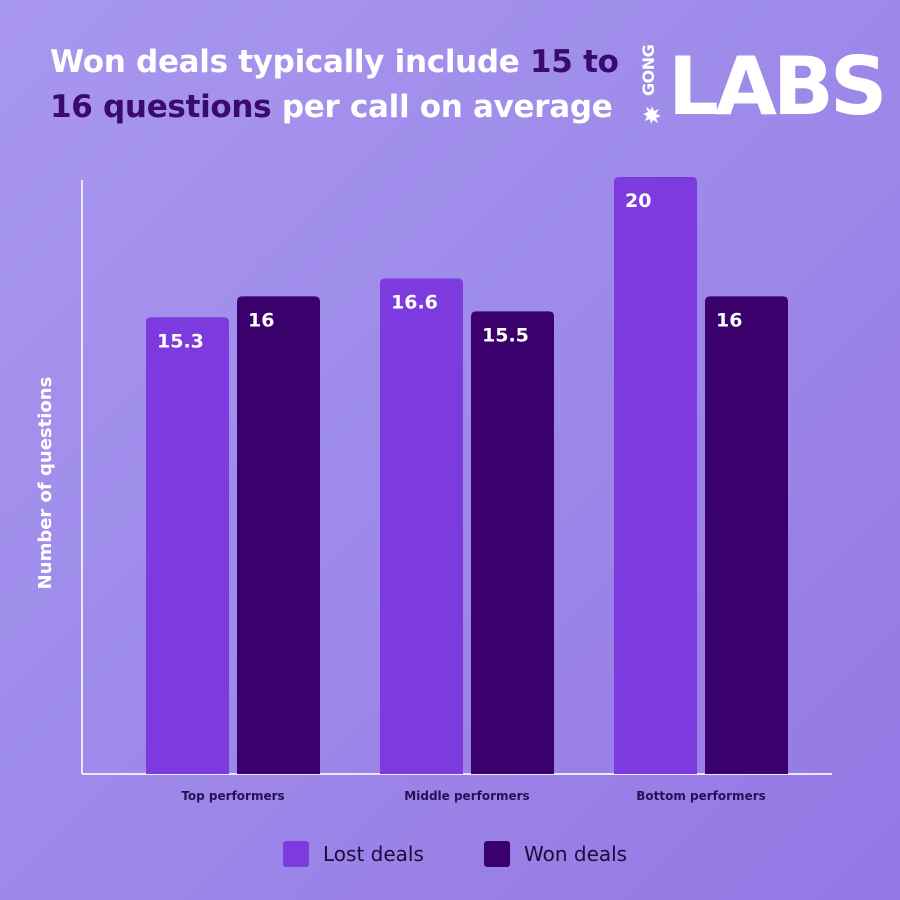 The height and width of the screenshot is (900, 900). What do you see at coordinates (701, 796) in the screenshot?
I see `category-label-2: Bottom performers` at bounding box center [701, 796].